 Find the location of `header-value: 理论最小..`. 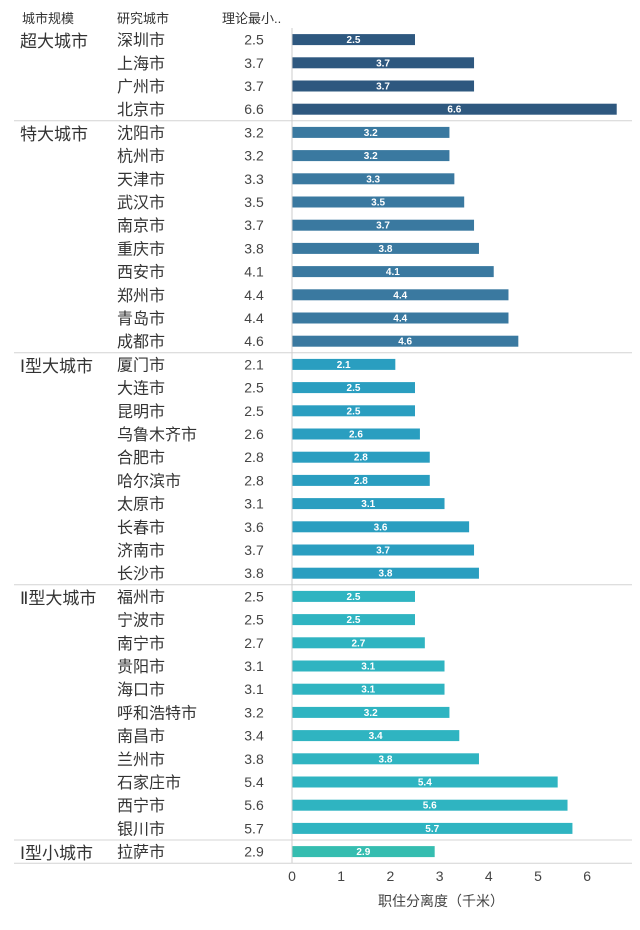

header-value: 理论最小.. is located at coordinates (251, 18).